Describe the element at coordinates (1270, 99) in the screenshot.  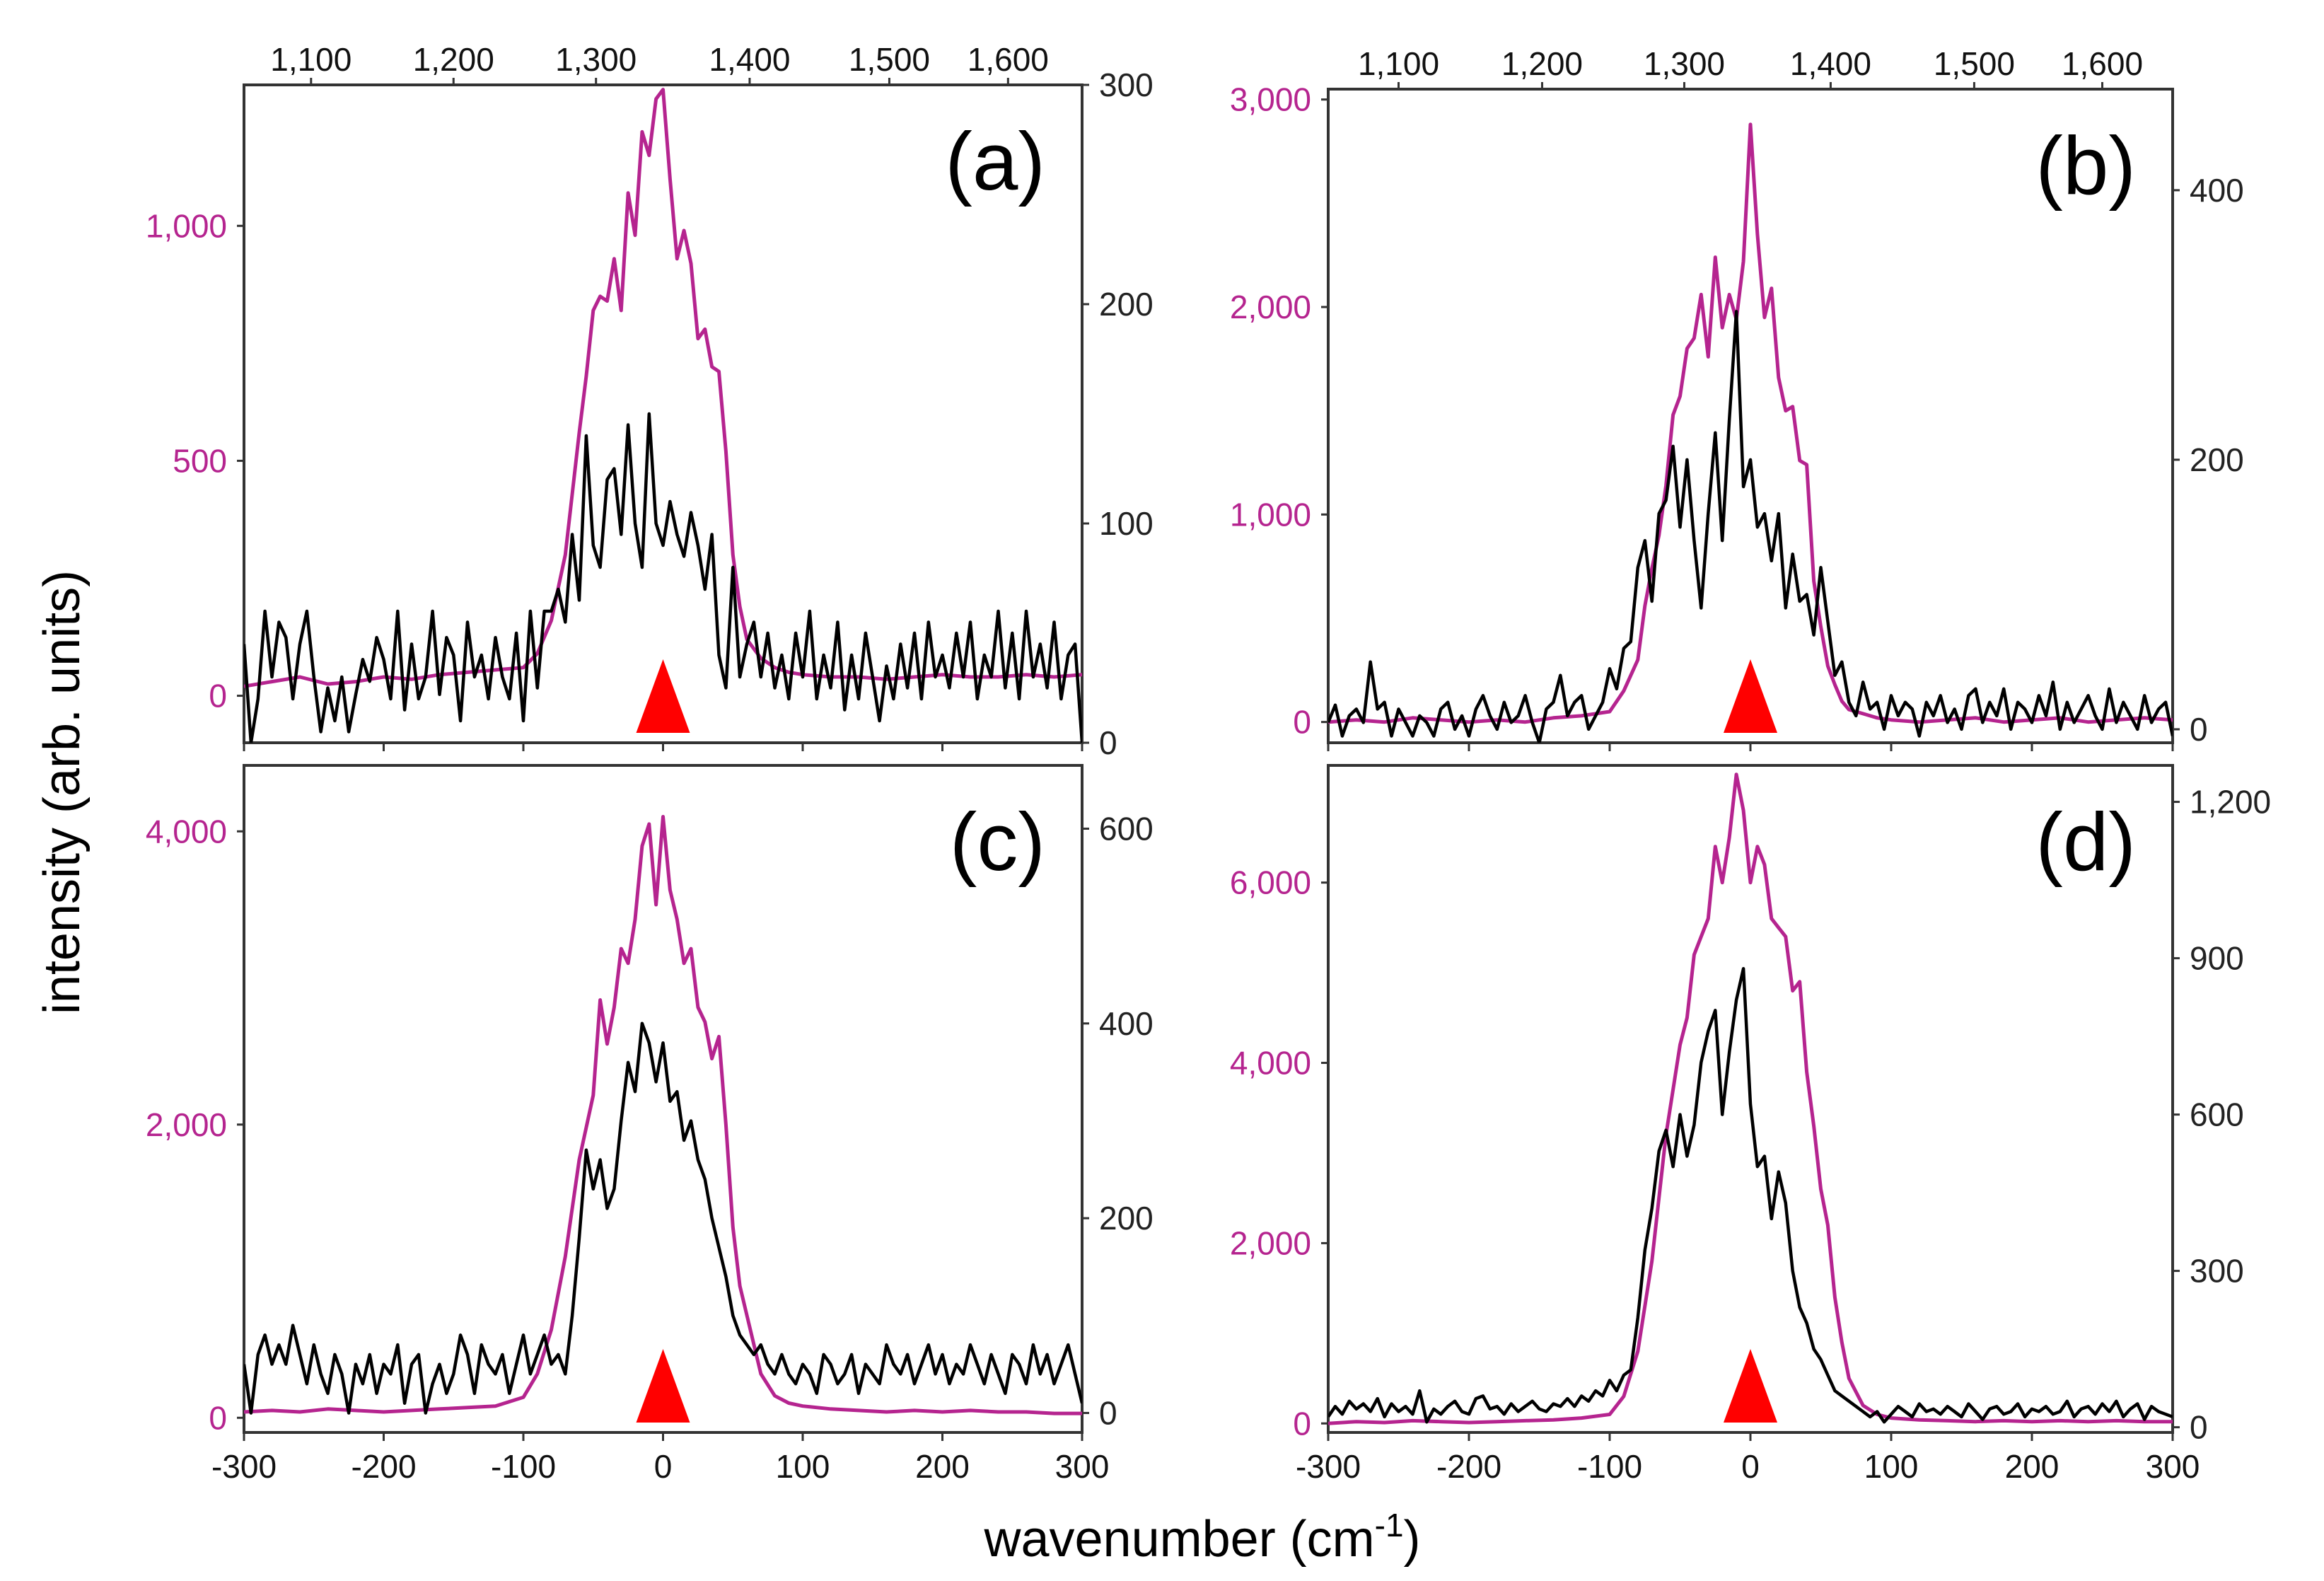
I see `left-tick-label: 3,000` at that location.